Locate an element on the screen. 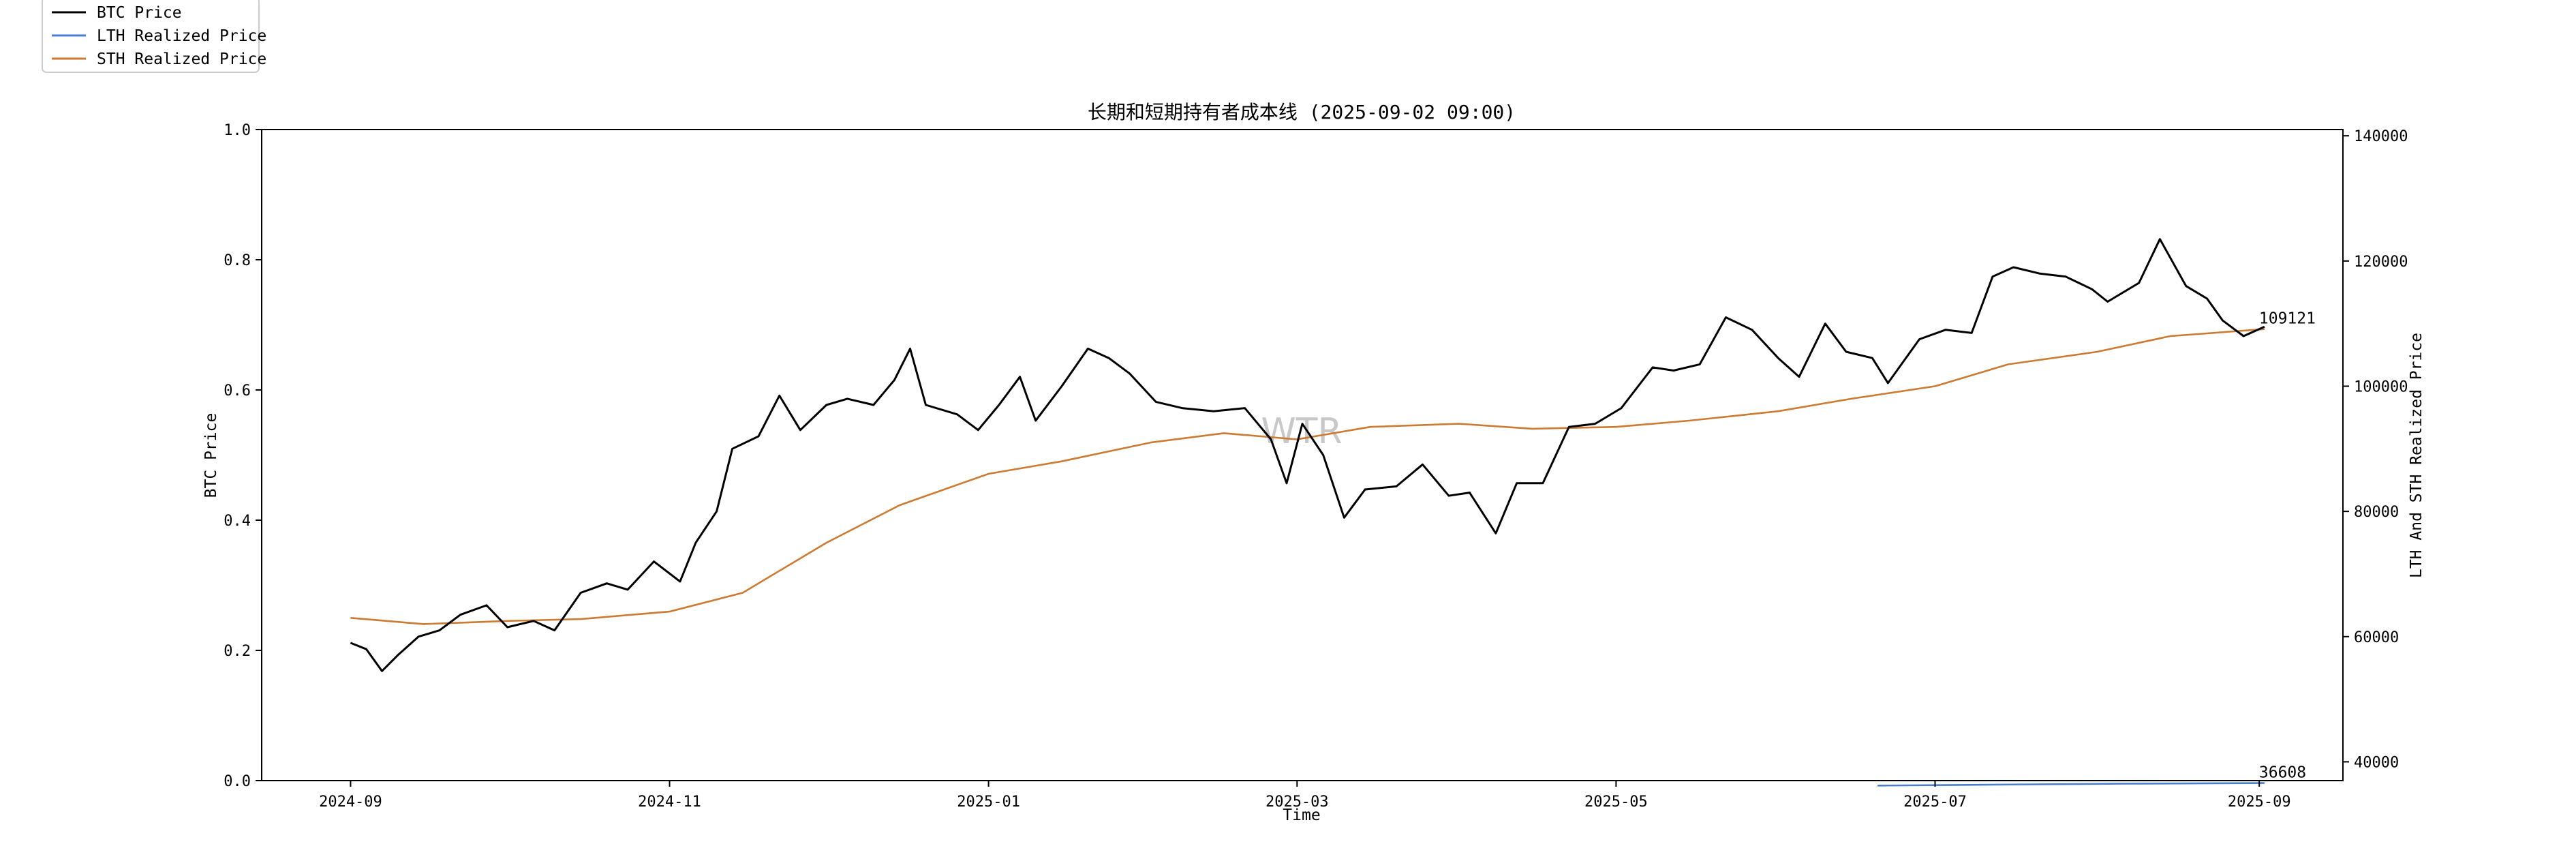 The width and height of the screenshot is (2576, 859). left-y-tick-label: 1.0 is located at coordinates (237, 130).